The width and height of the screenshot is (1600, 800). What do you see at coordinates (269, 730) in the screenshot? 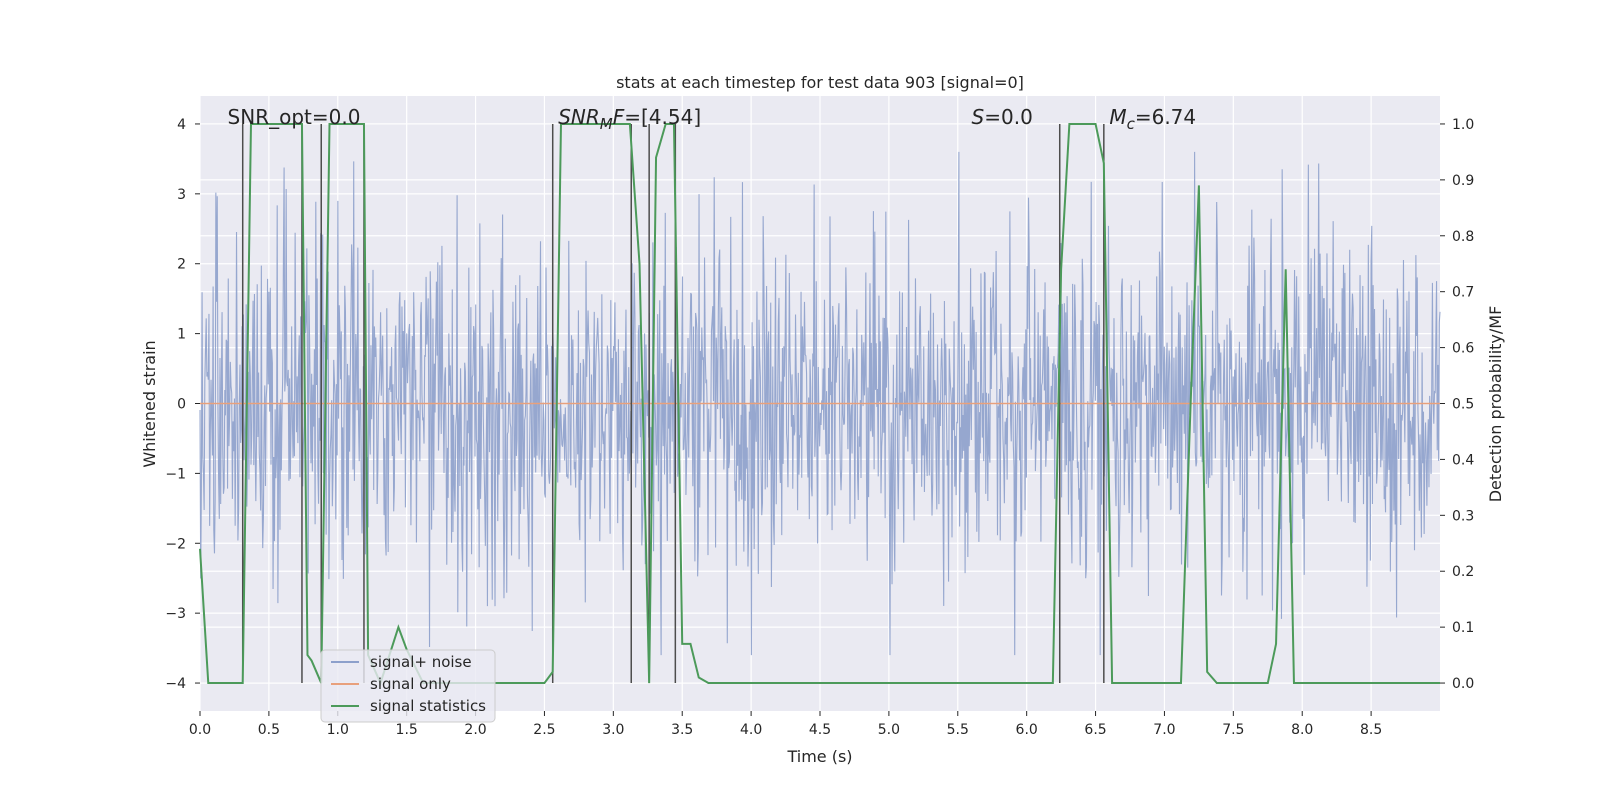
I see `x-tick-label-1: 0.5` at bounding box center [269, 730].